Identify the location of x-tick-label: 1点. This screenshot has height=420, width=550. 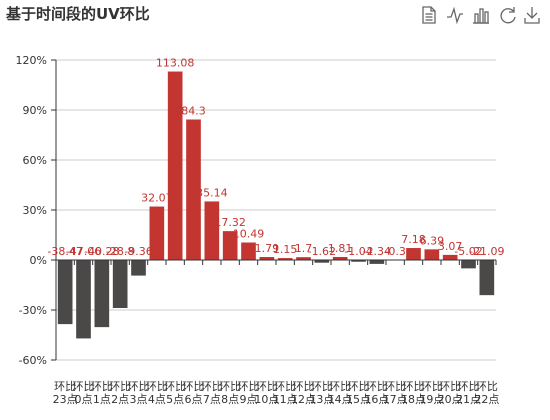
(102, 399).